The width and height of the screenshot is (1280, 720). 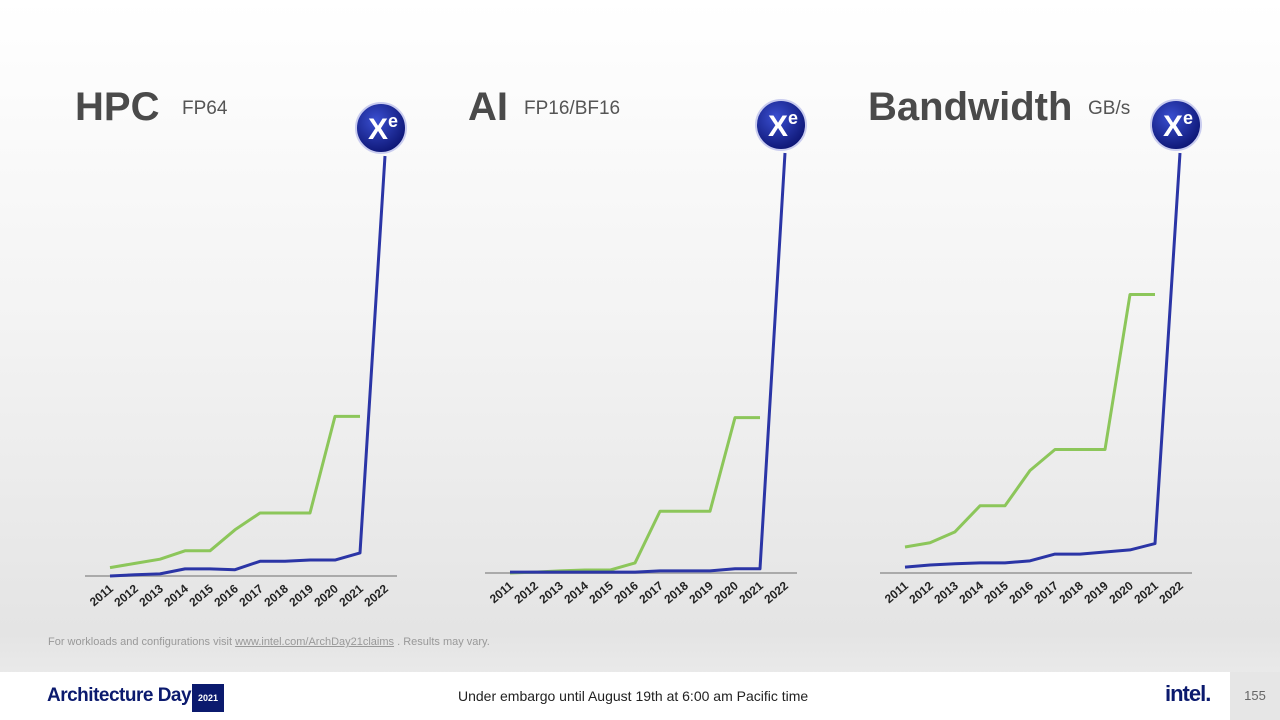 What do you see at coordinates (315, 642) in the screenshot?
I see `link: www.intel.com/ArchDay21claims` at bounding box center [315, 642].